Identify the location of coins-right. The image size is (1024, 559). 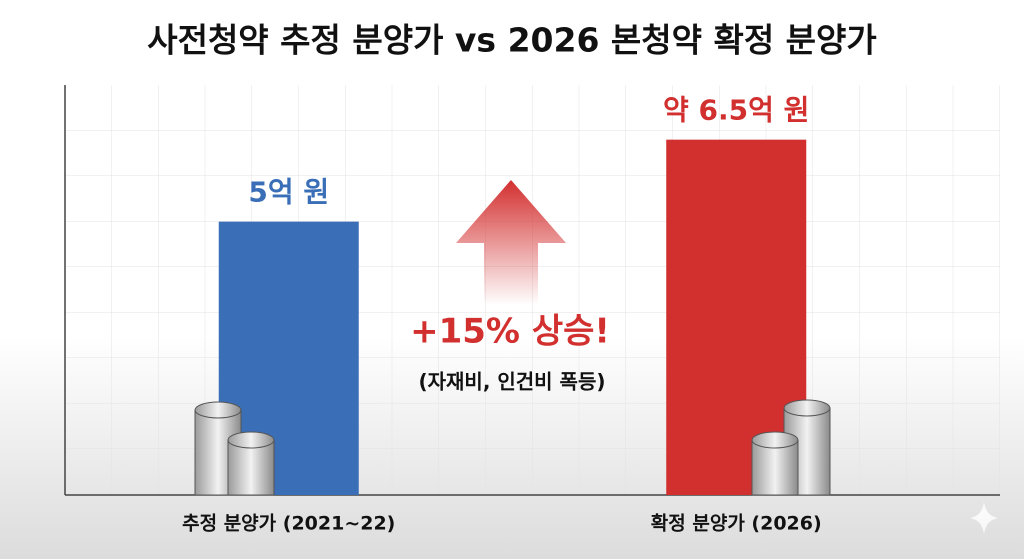
(791, 447).